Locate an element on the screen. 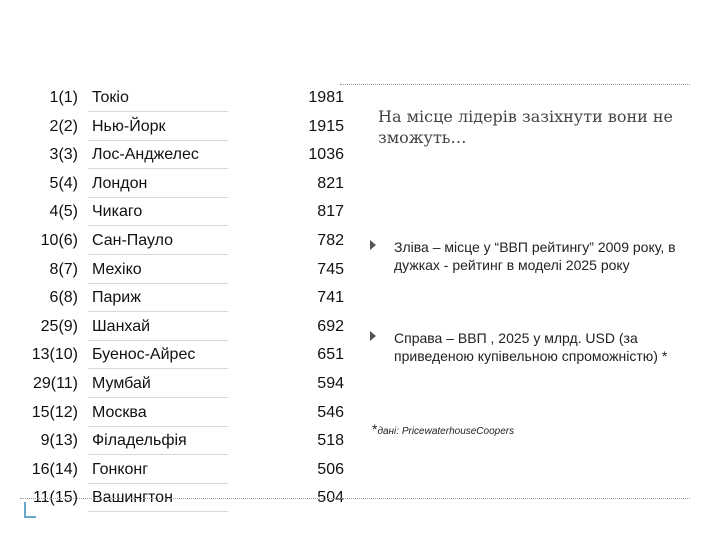 This screenshot has height=540, width=720. city-name: Сан-Пауло is located at coordinates (133, 240).